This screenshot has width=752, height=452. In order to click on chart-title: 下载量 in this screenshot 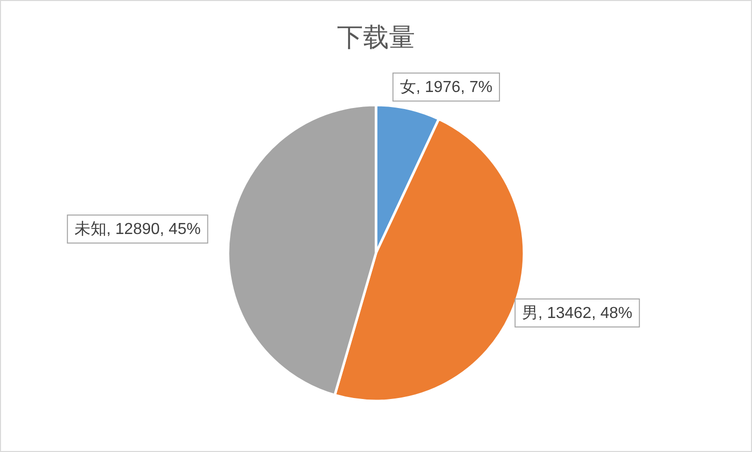, I will do `click(376, 37)`.